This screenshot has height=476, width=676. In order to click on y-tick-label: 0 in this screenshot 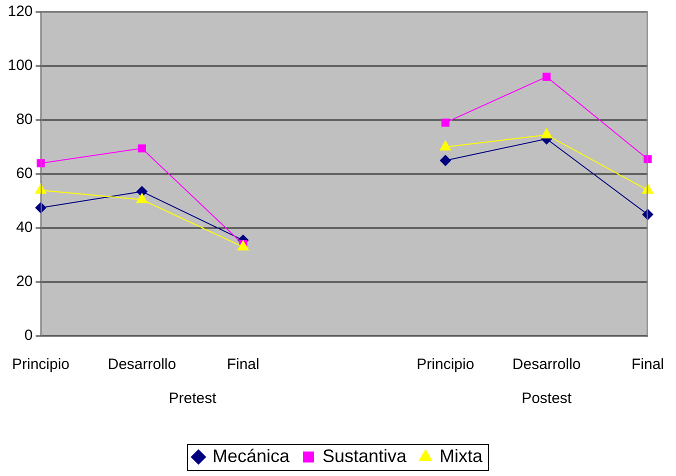, I will do `click(28, 335)`.